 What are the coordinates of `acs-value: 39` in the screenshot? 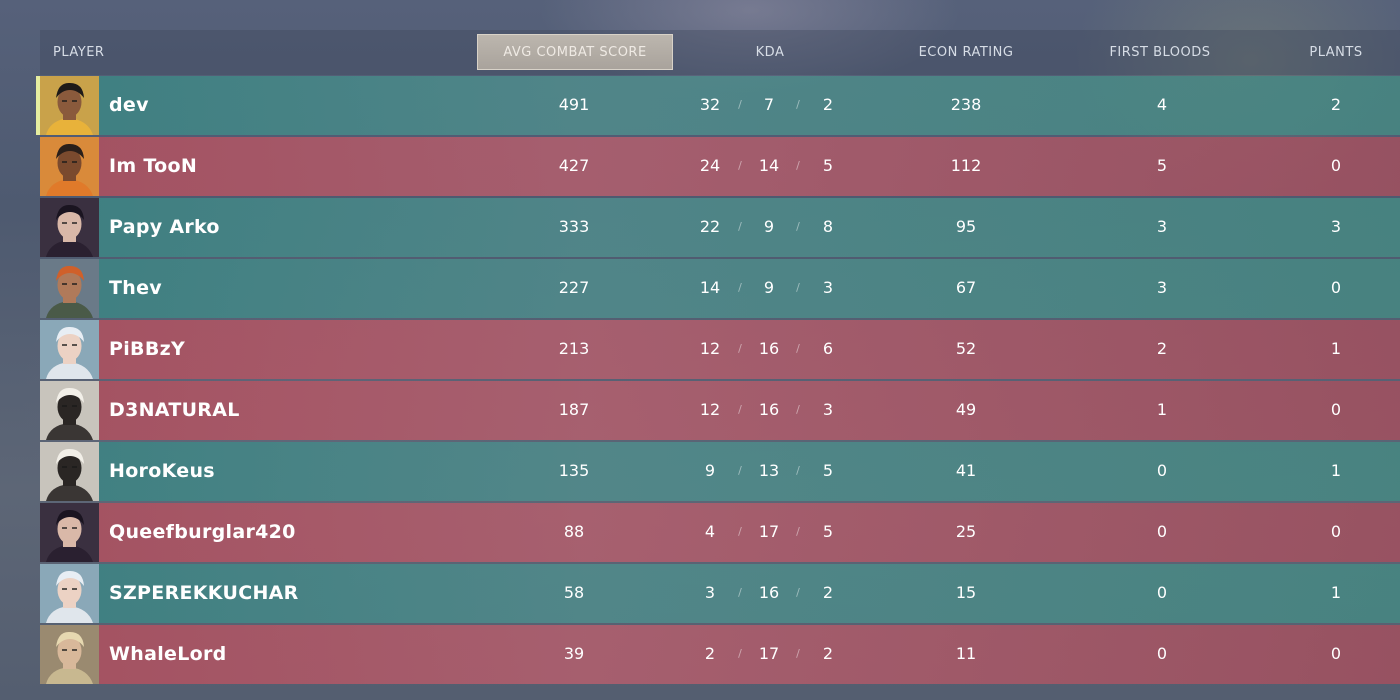 It's located at (574, 653).